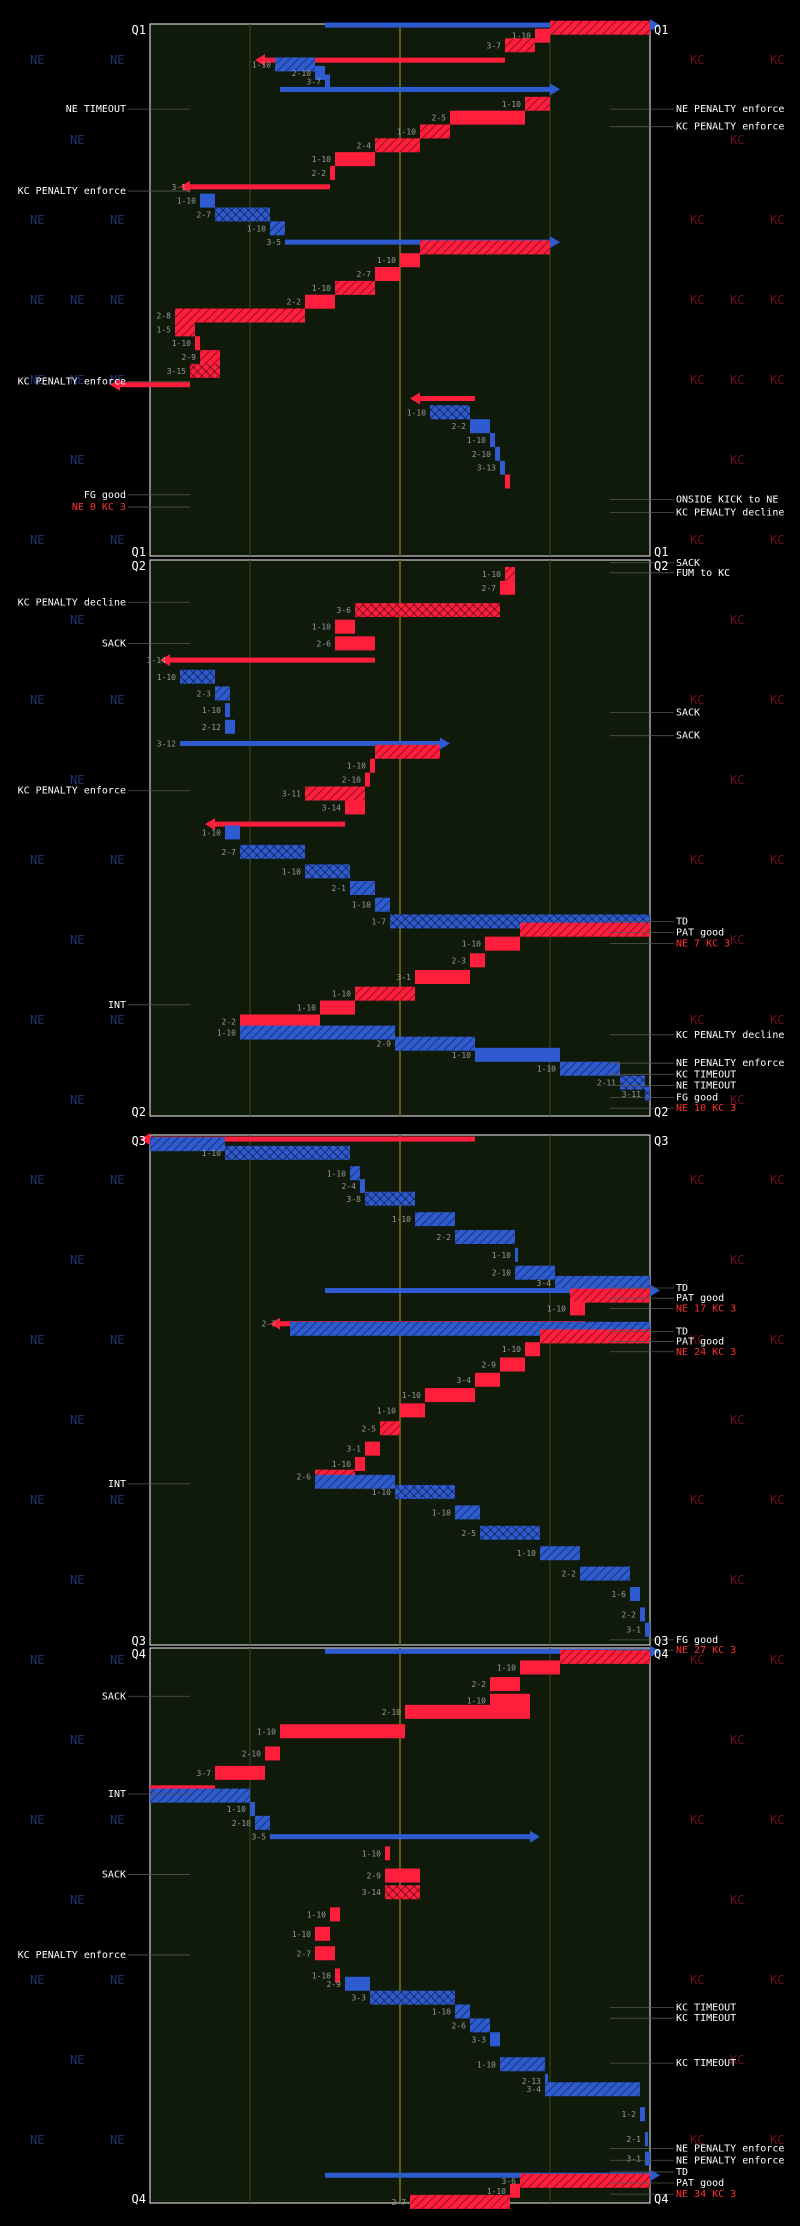 This screenshot has height=2226, width=800. What do you see at coordinates (629, 2114) in the screenshot?
I see `down-distance-label: 1-2` at bounding box center [629, 2114].